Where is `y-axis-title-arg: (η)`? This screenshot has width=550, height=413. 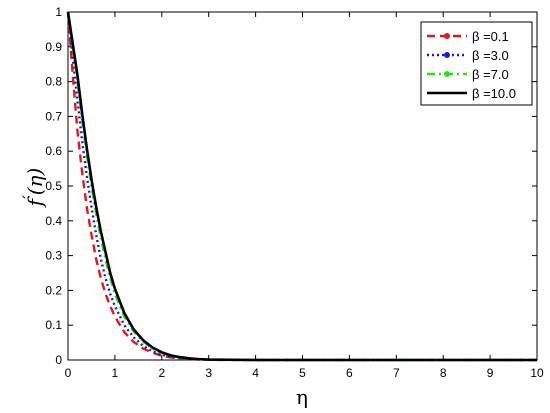
y-axis-title-arg: (η) is located at coordinates (35, 182).